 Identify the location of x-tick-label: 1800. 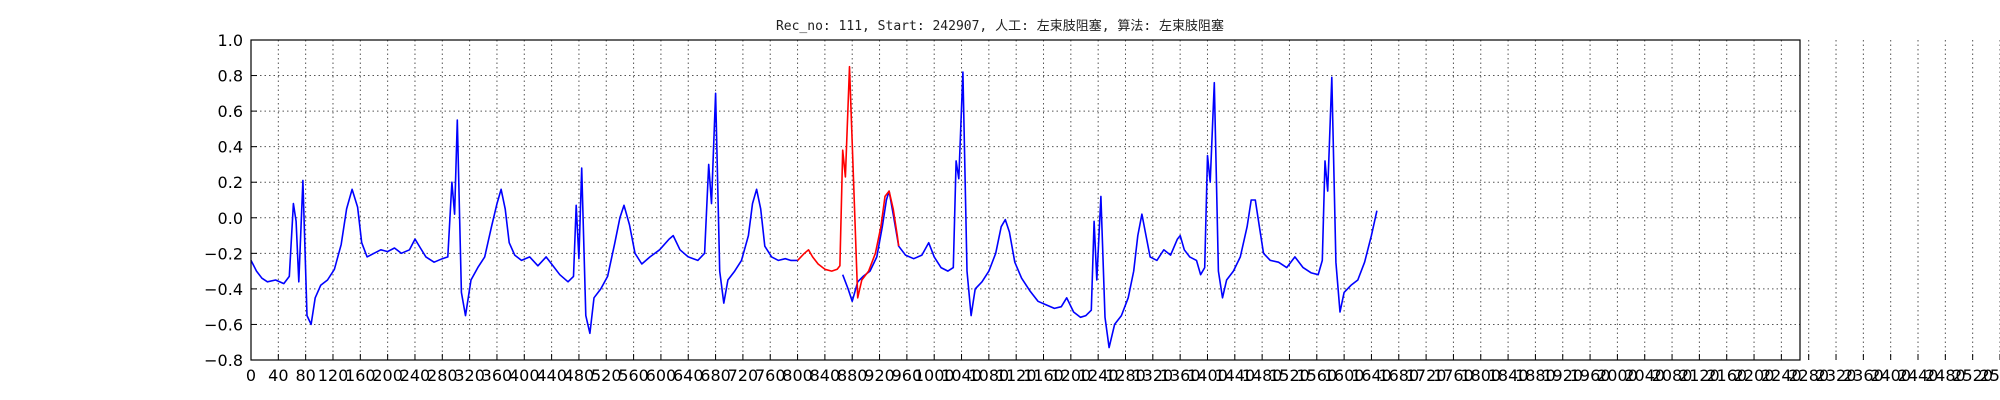
(1480, 375).